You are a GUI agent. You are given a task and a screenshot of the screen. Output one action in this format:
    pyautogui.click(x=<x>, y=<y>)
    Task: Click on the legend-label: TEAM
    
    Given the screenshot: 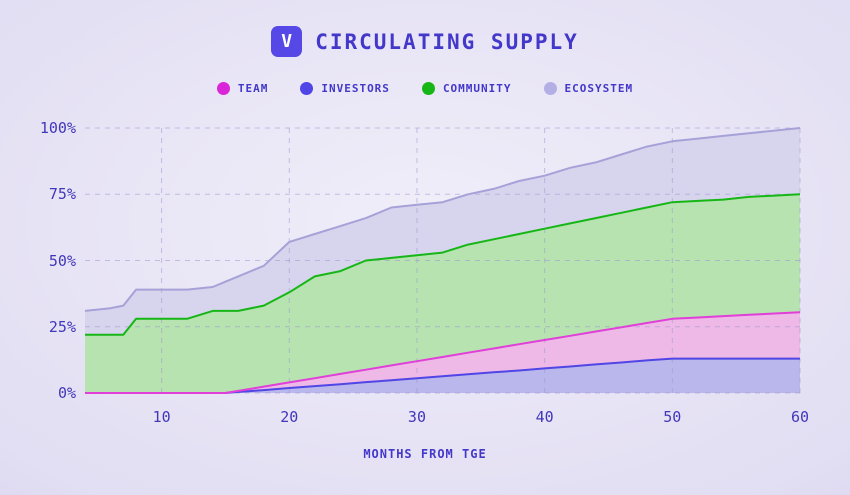 What is the action you would take?
    pyautogui.click(x=253, y=88)
    